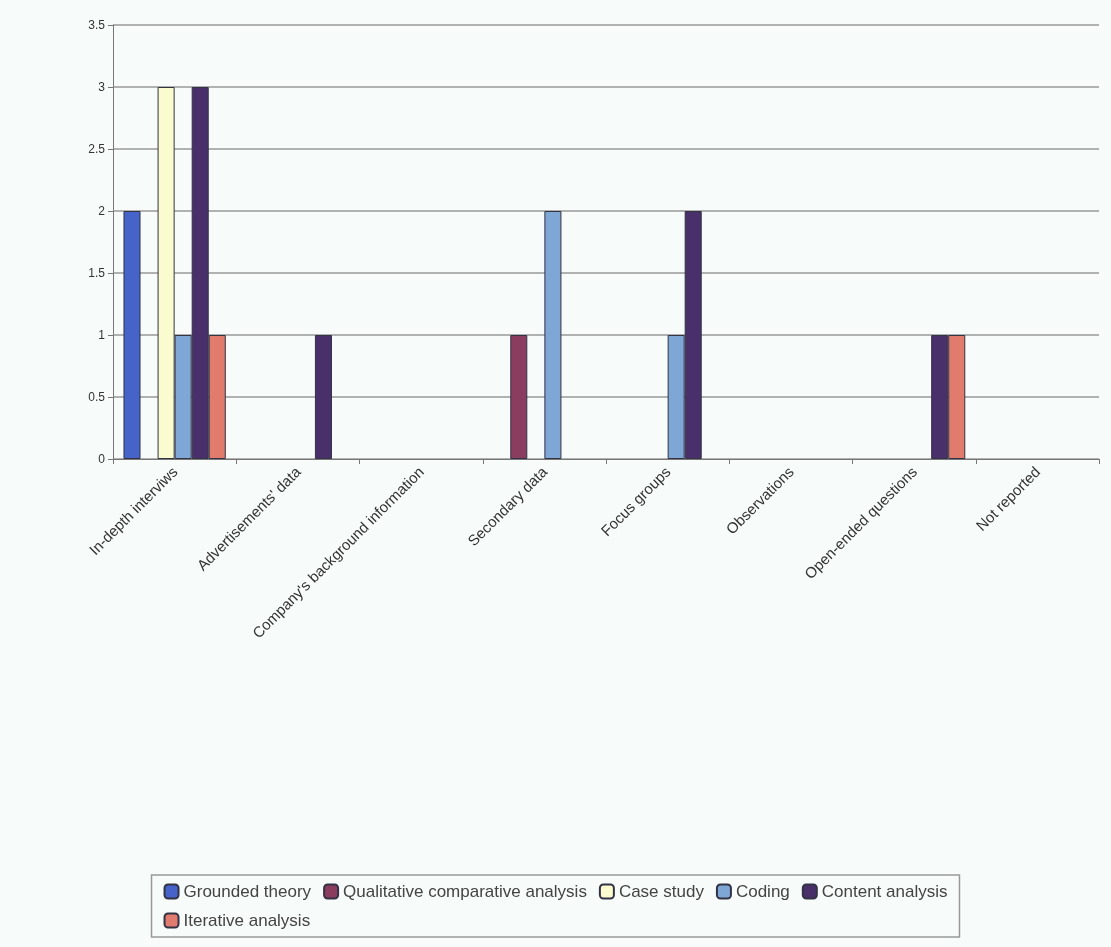 This screenshot has height=947, width=1111. What do you see at coordinates (97, 25) in the screenshot?
I see `y-tick-label: 3.5` at bounding box center [97, 25].